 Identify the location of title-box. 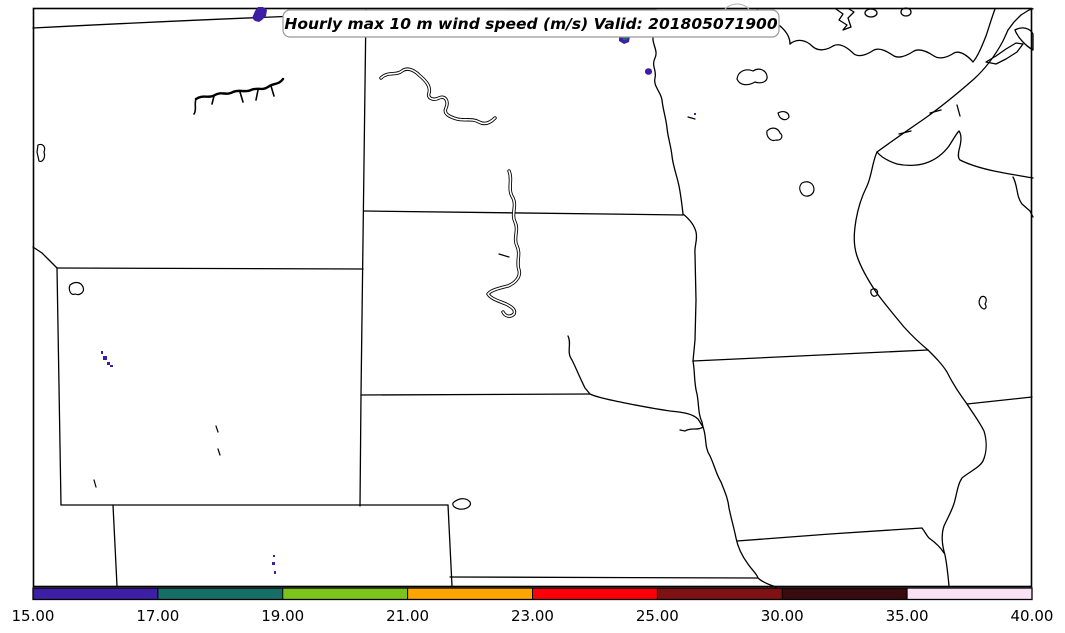
(531, 23).